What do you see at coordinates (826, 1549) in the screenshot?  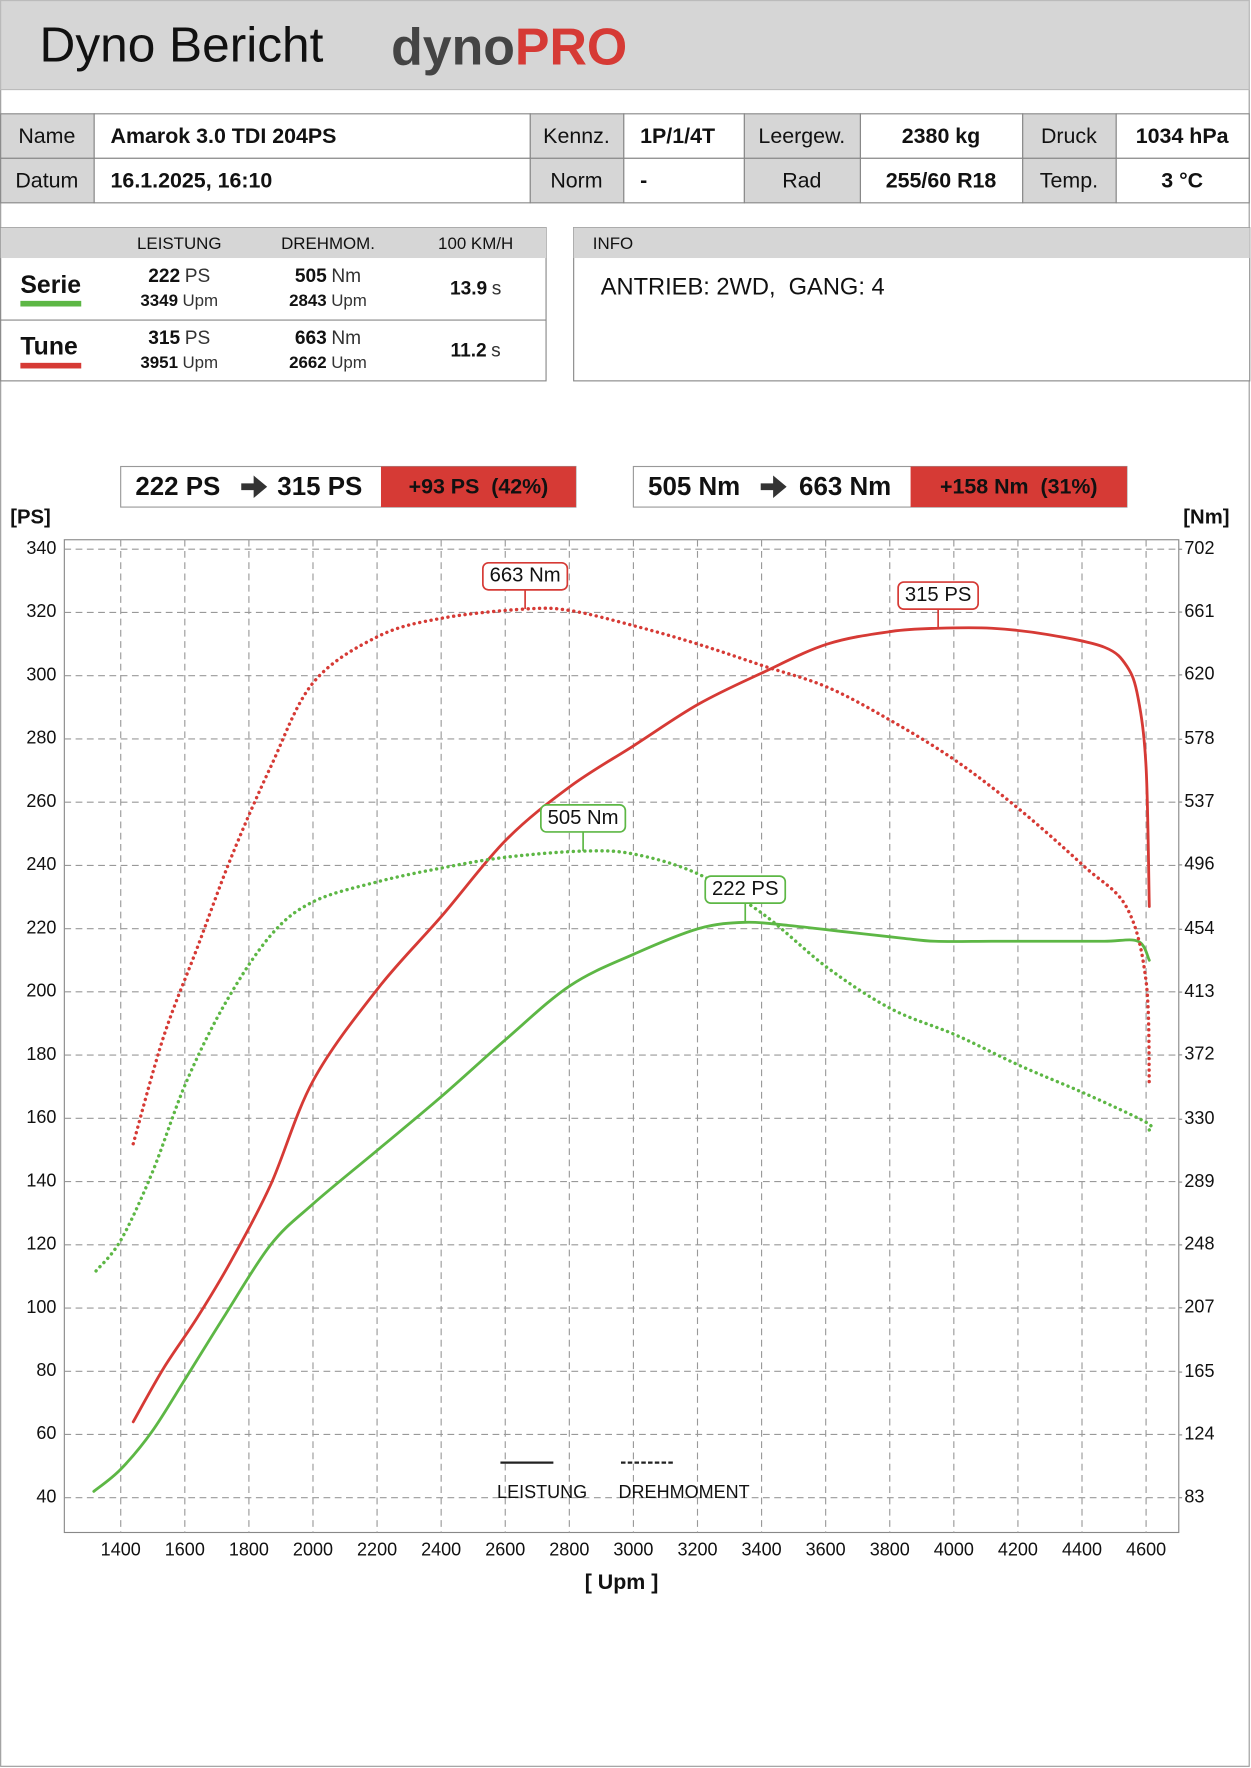 I see `x-tick-label: 3600` at bounding box center [826, 1549].